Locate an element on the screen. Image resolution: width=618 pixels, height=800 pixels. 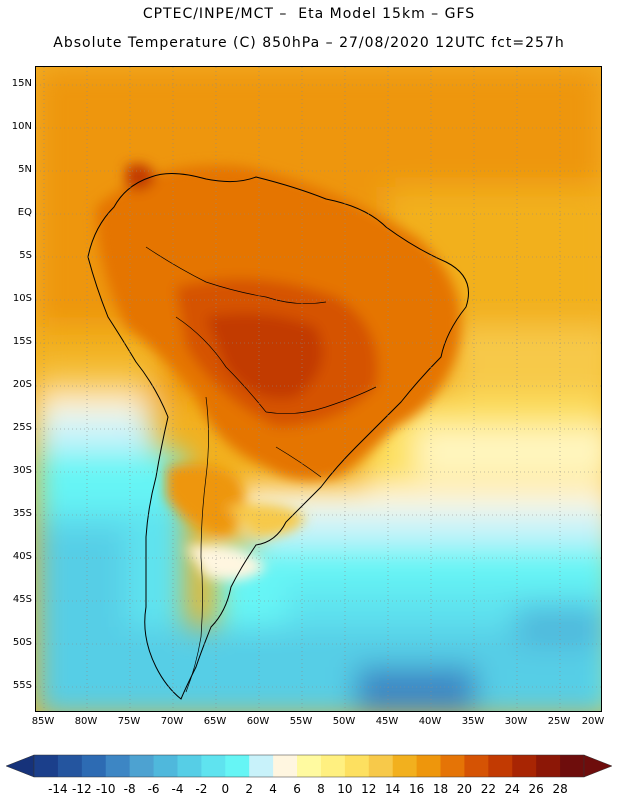
lon-label: 30W is located at coordinates (516, 721).